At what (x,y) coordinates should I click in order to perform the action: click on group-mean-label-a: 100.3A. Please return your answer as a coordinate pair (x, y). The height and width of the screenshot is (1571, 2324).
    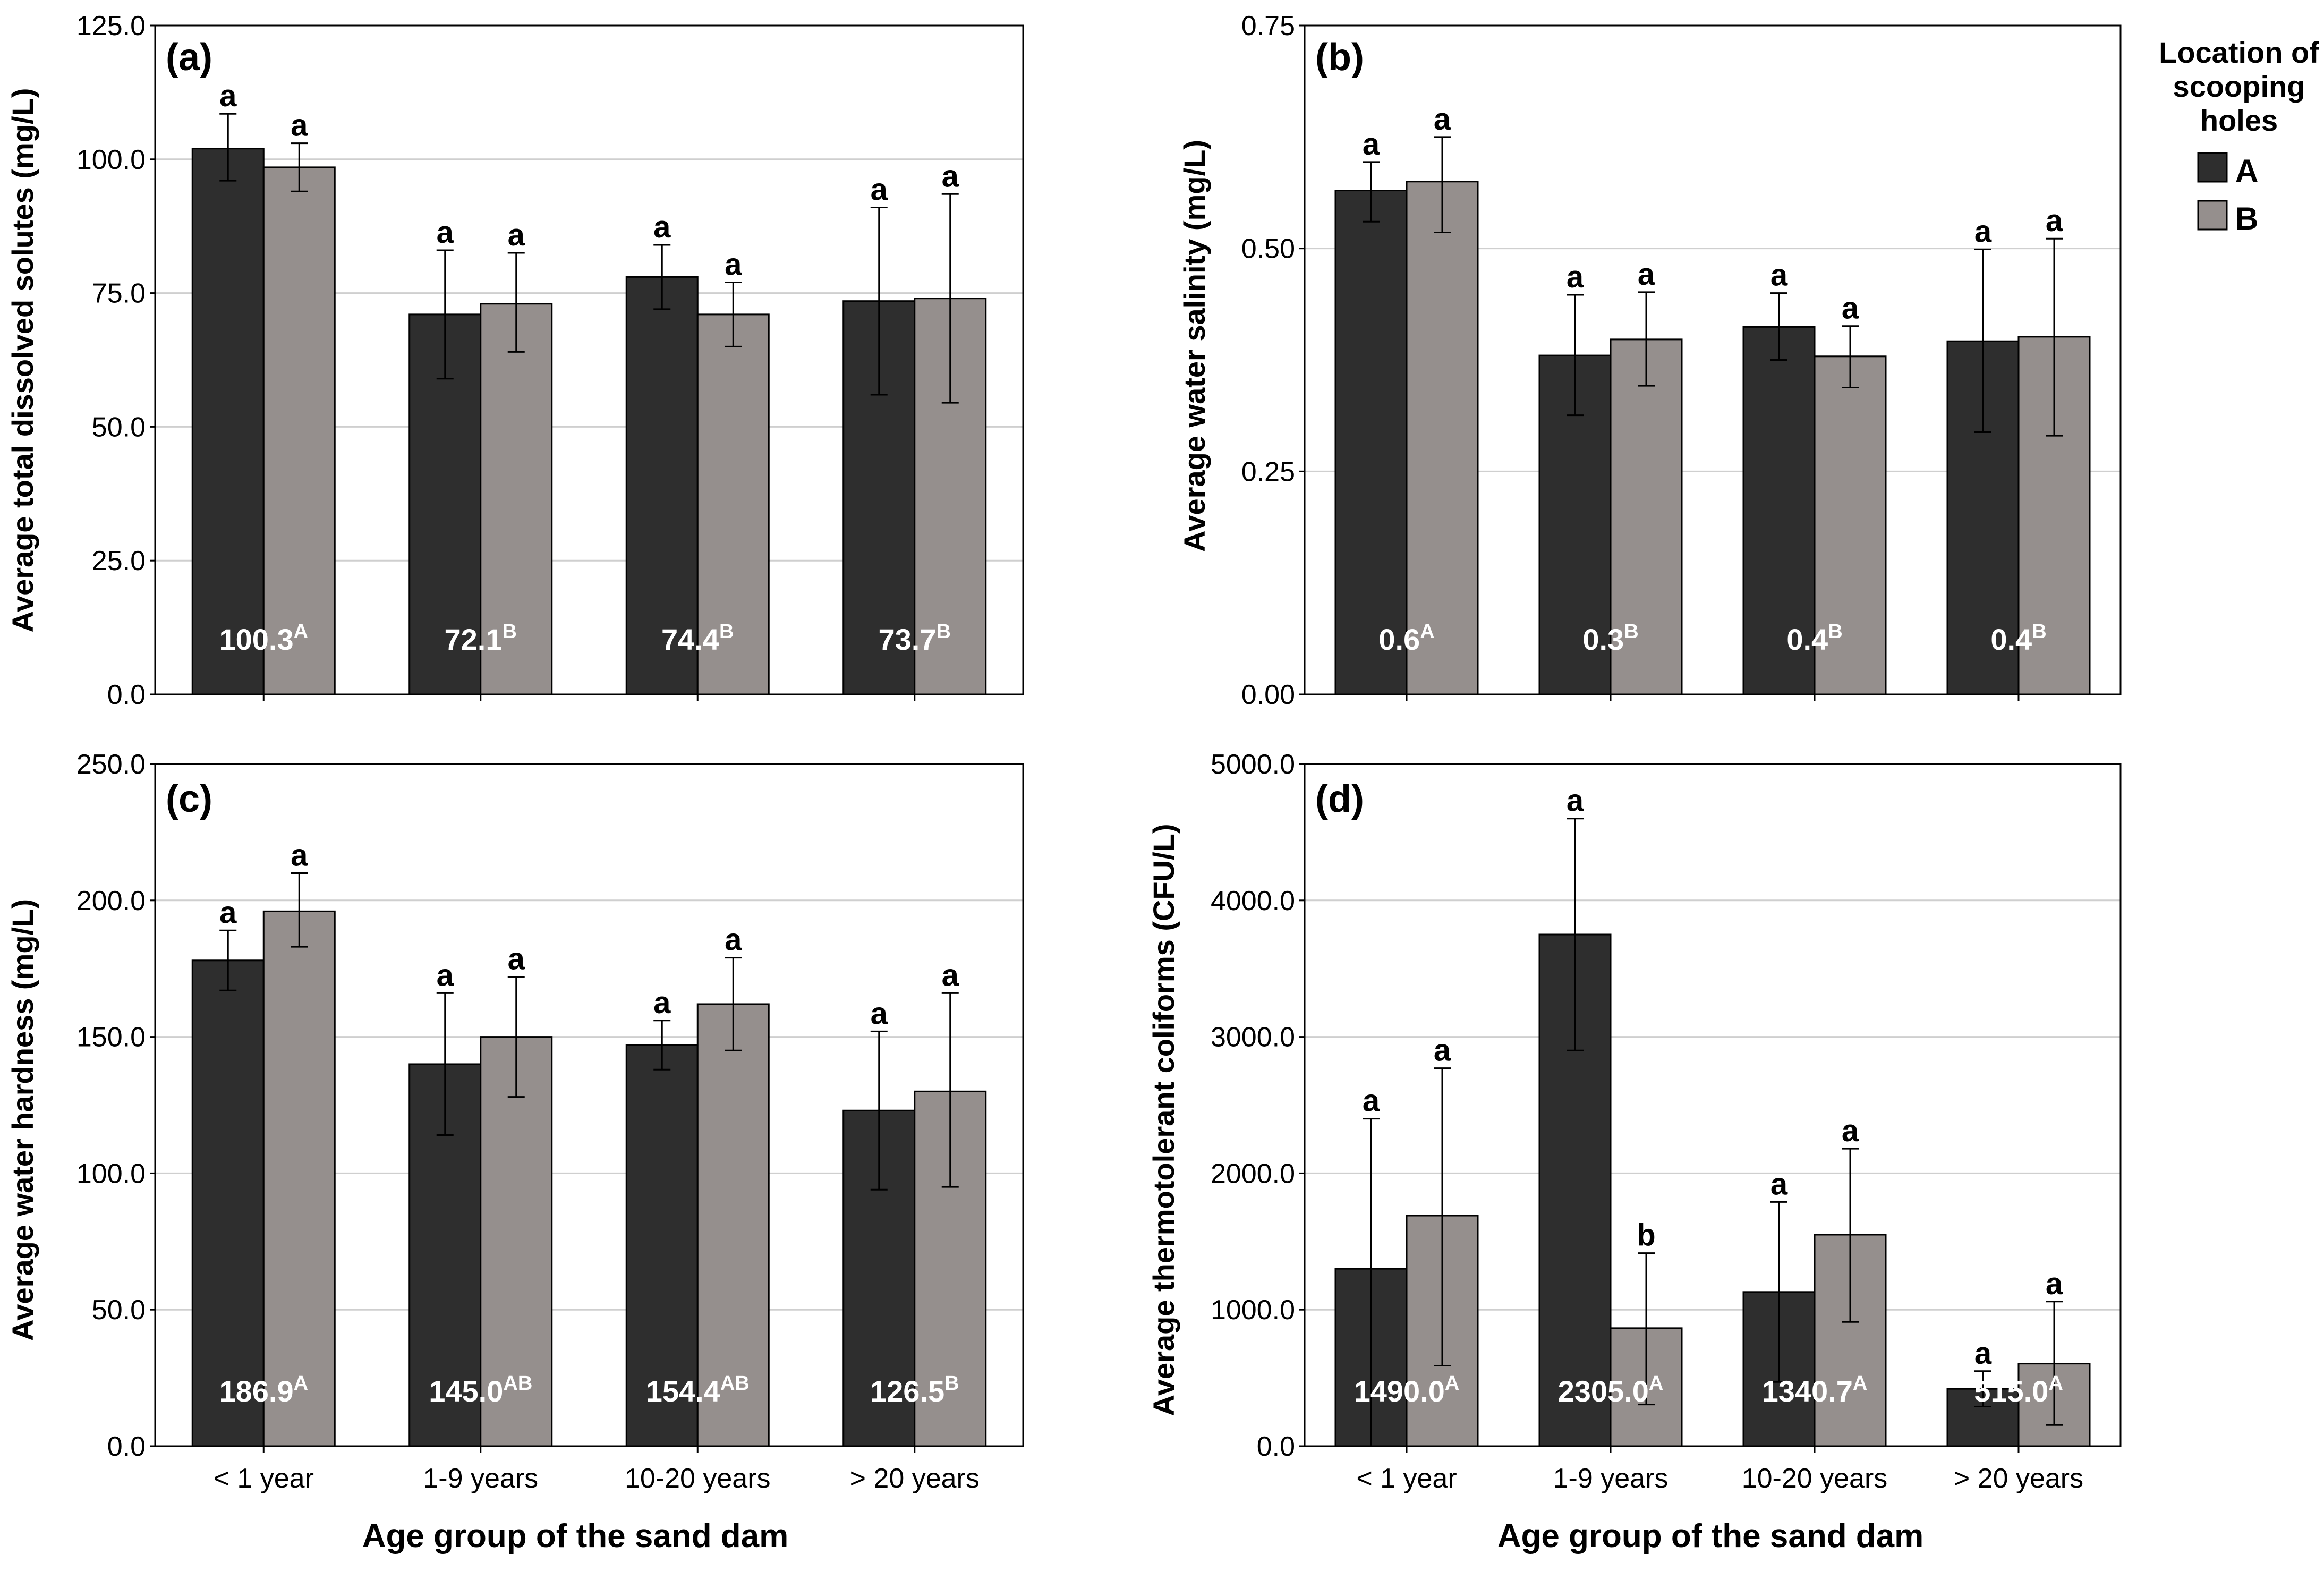
    Looking at the image, I should click on (263, 639).